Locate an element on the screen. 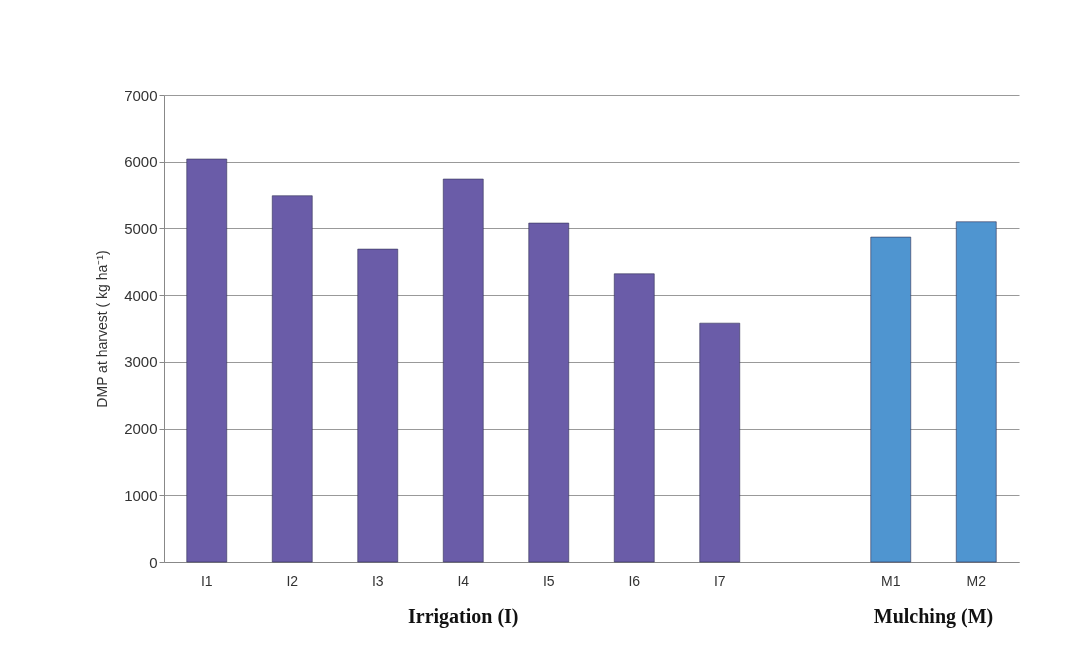  y-tick-label: 0 is located at coordinates (153, 562).